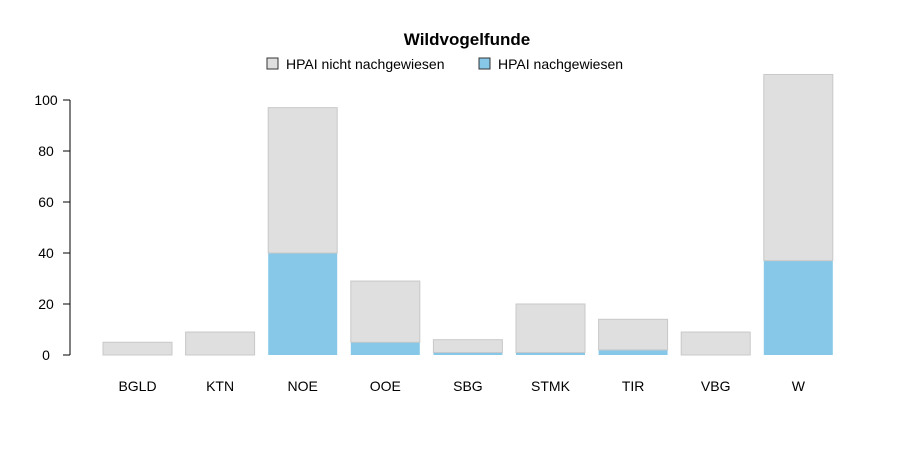 The image size is (900, 450). Describe the element at coordinates (633, 386) in the screenshot. I see `x-tick-label: TIR` at that location.